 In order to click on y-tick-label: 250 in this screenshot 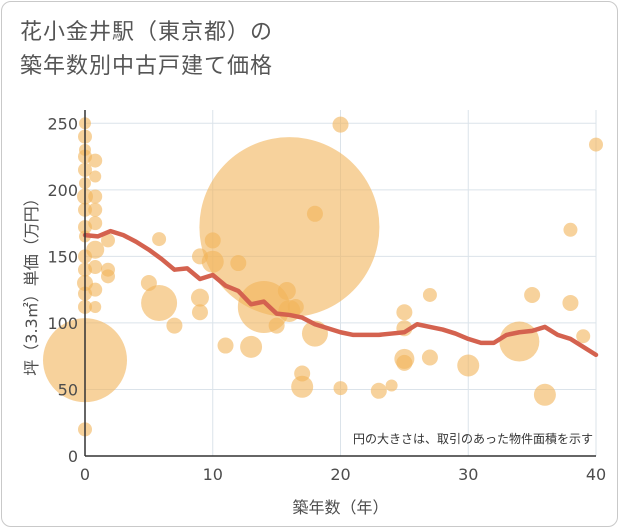, I will do `click(62, 123)`.